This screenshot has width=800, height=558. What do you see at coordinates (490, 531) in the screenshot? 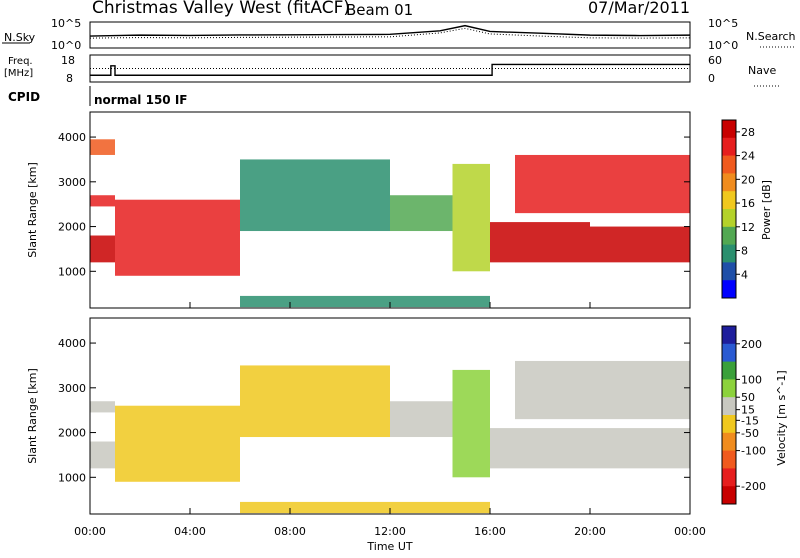
I see `xtick-label-4: 16:00` at bounding box center [490, 531].